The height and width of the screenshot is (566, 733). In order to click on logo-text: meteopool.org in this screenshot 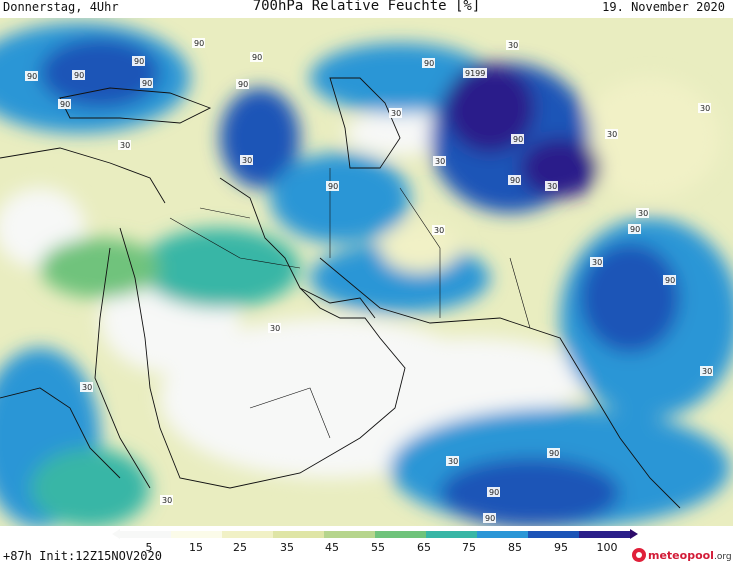, I will do `click(690, 555)`.